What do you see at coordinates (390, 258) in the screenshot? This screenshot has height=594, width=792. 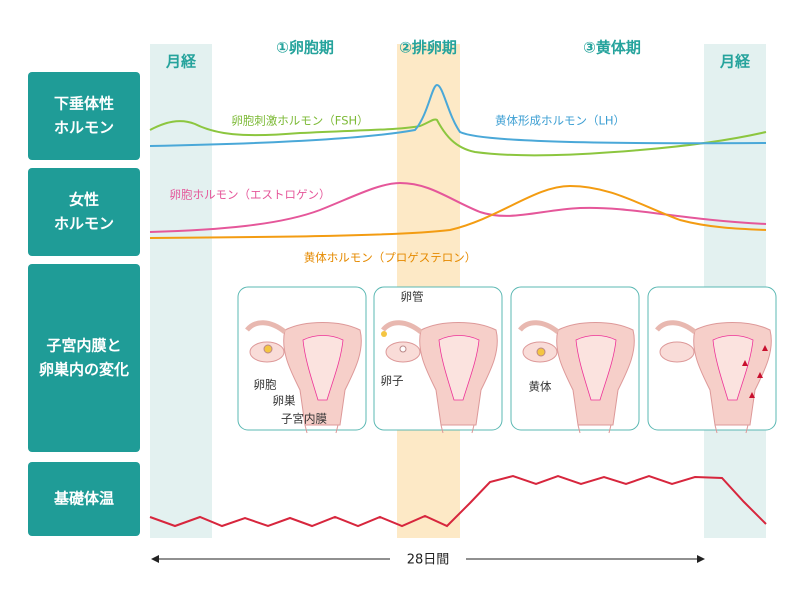 I see `hormone-label: 黄体ホルモン（プロゲステロン）` at bounding box center [390, 258].